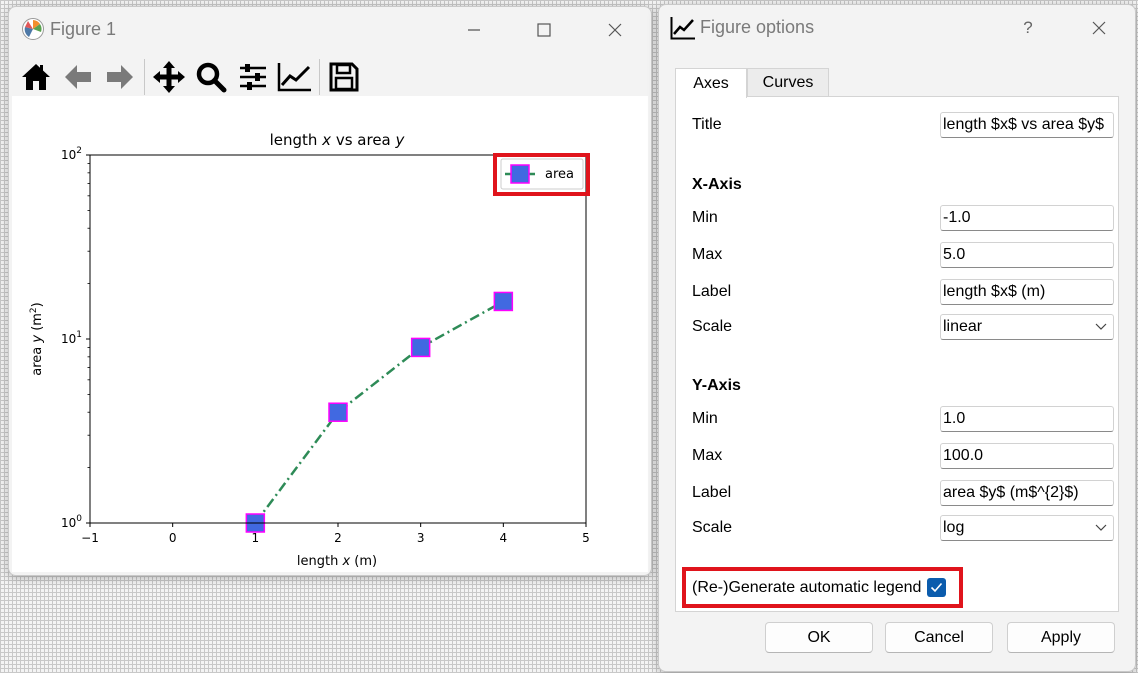 Image resolution: width=1138 pixels, height=673 pixels. What do you see at coordinates (705, 418) in the screenshot?
I see `y-min-label: Min` at bounding box center [705, 418].